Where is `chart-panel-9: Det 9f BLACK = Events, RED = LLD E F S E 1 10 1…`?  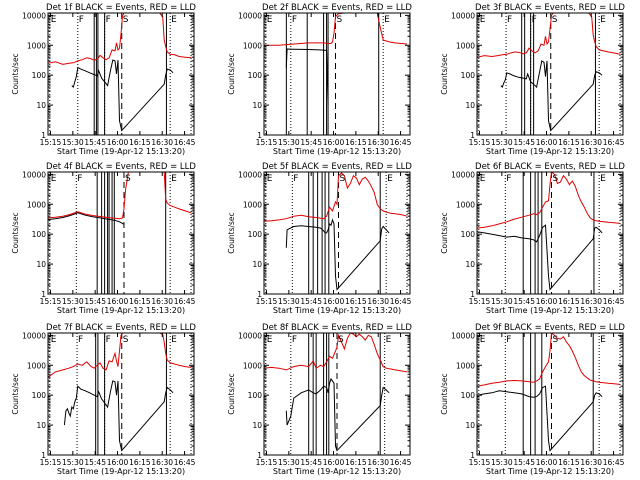 chart-panel-9: Det 9f BLACK = Events, RED = LLD E F S E 1 10 1… is located at coordinates (532, 399).